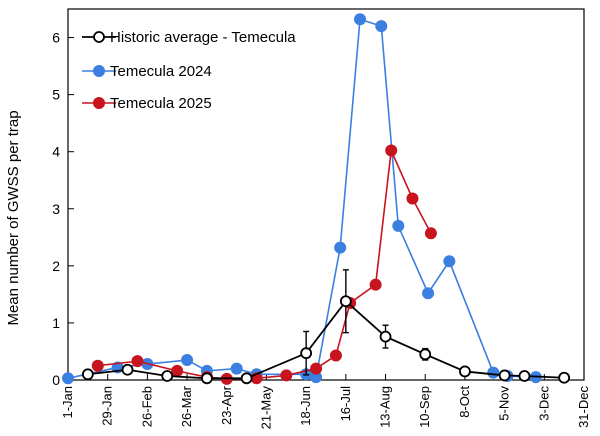 Image resolution: width=600 pixels, height=436 pixels. Describe the element at coordinates (56, 380) in the screenshot. I see `y-tick-label: 0` at that location.